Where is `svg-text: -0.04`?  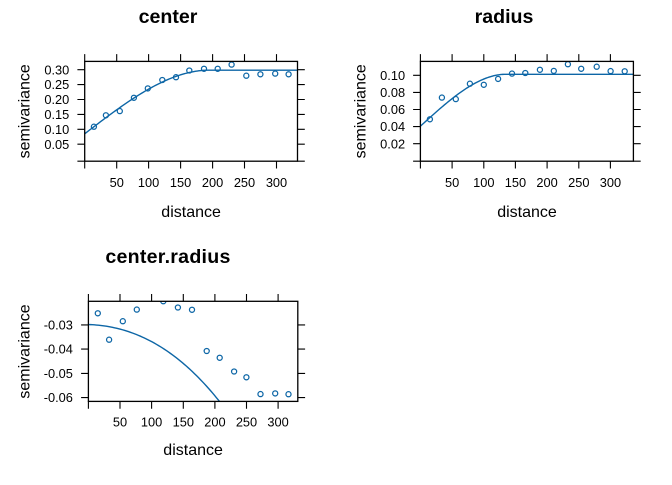
svg-text: -0.04 is located at coordinates (58, 349).